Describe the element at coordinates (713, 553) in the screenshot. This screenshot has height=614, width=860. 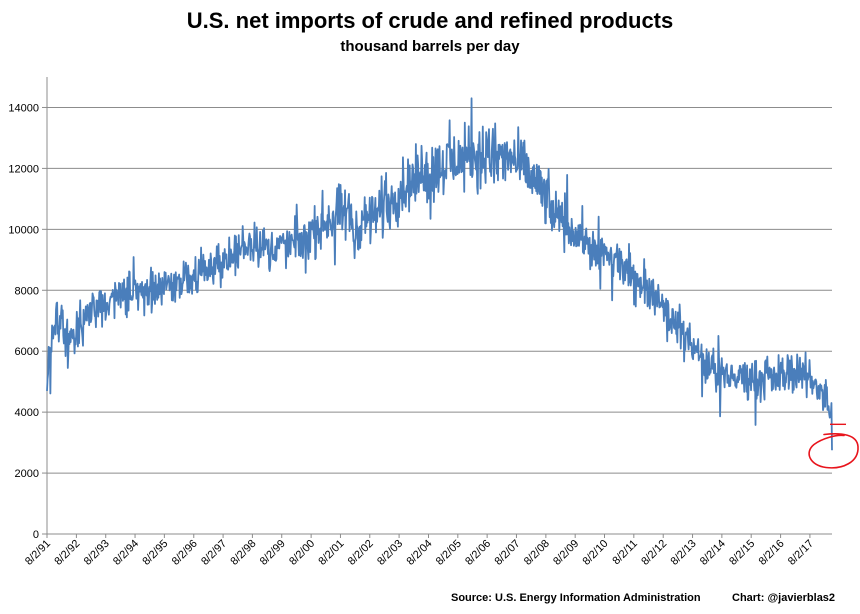
I see `x-tick-label: 8/2/14` at that location.